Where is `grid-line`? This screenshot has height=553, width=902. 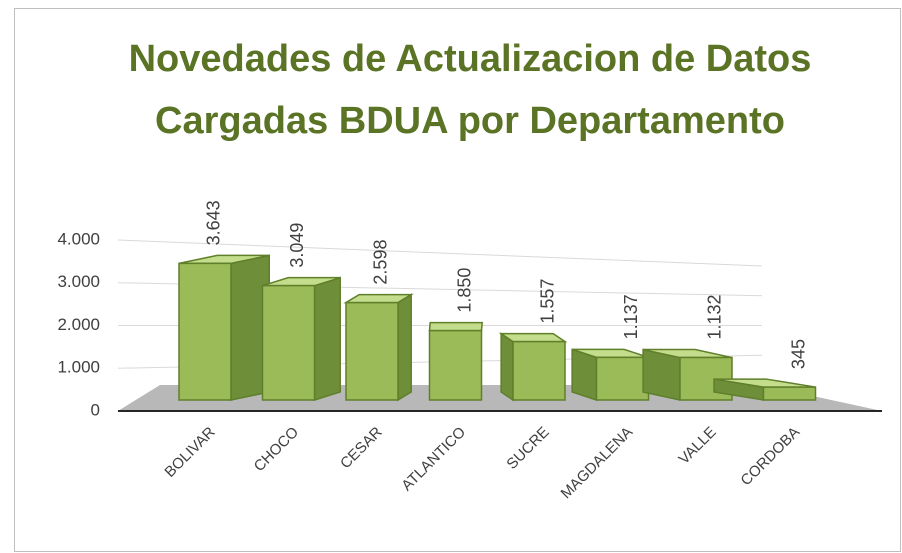
grid-line is located at coordinates (440, 253).